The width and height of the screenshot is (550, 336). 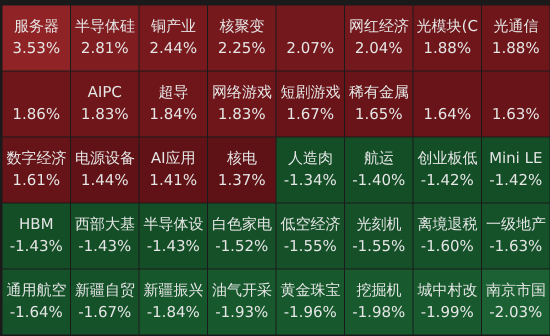 What do you see at coordinates (310, 289) in the screenshot?
I see `category-label: 黄金珠宝` at bounding box center [310, 289].